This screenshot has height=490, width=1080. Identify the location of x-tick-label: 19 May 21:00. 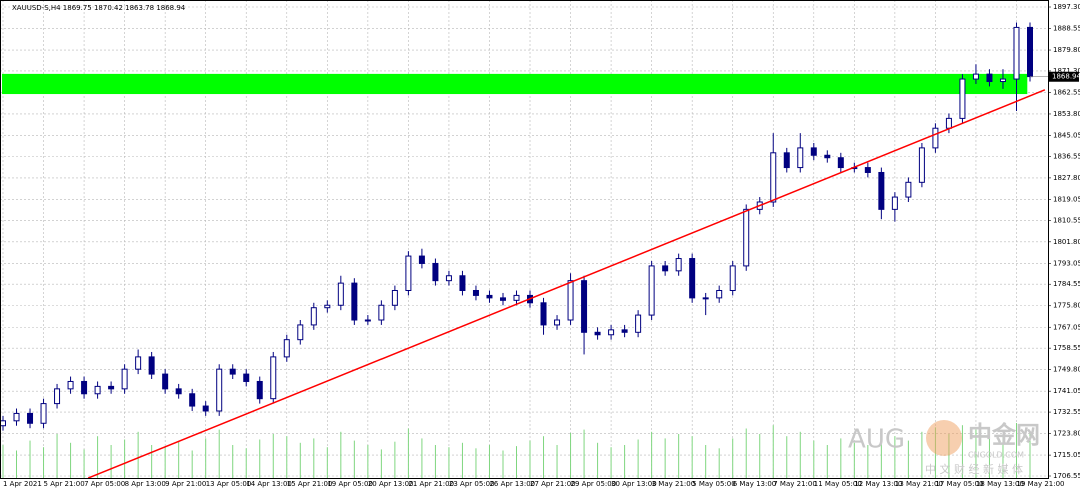
(1040, 484).